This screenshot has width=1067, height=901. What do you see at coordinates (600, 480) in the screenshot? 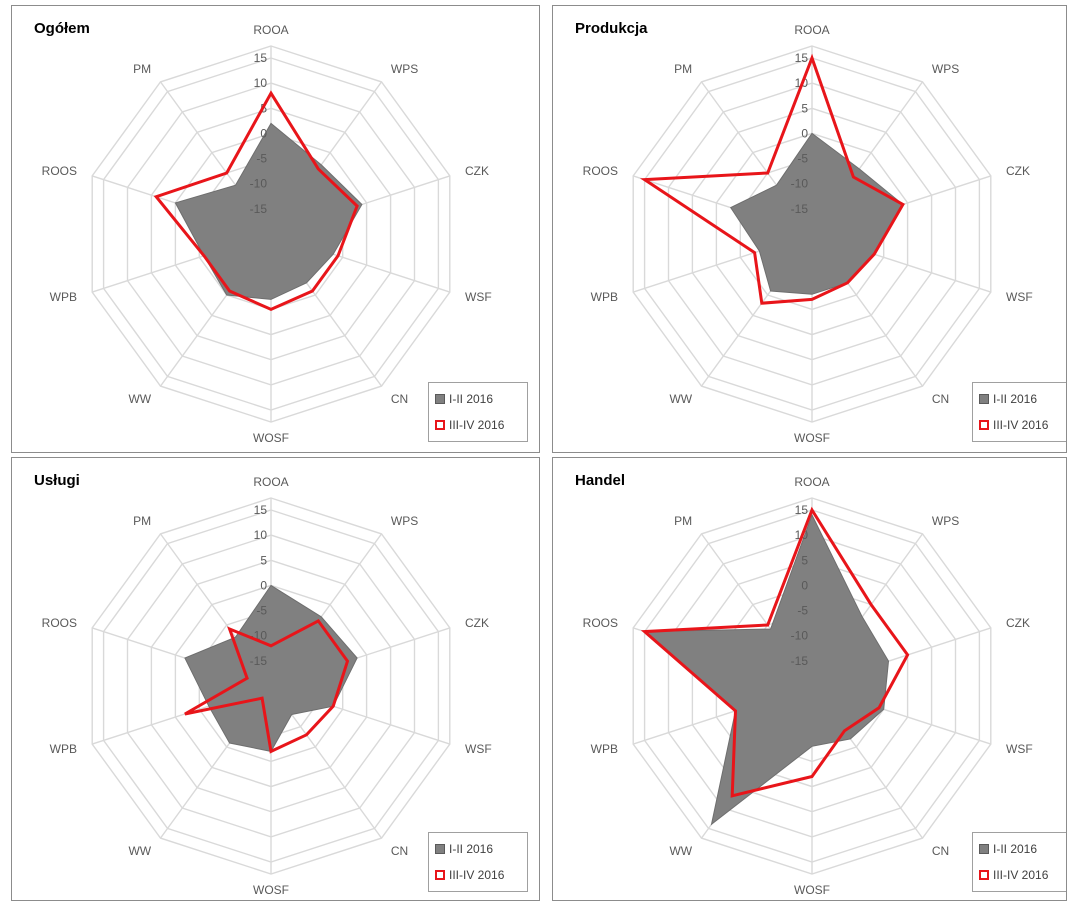
I see `chart-title: Handel` at bounding box center [600, 480].